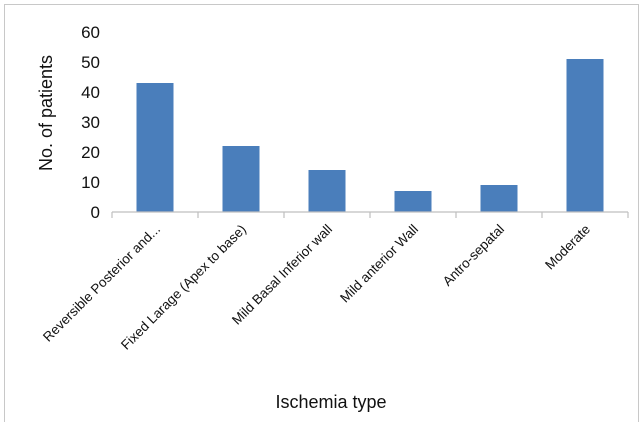 This screenshot has width=644, height=422. Describe the element at coordinates (46, 113) in the screenshot. I see `y-axis-title: No. of patients` at that location.